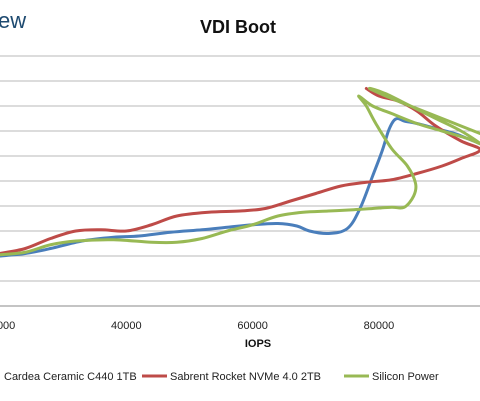  What do you see at coordinates (238, 27) in the screenshot?
I see `chart-title: VDI Boot` at bounding box center [238, 27].